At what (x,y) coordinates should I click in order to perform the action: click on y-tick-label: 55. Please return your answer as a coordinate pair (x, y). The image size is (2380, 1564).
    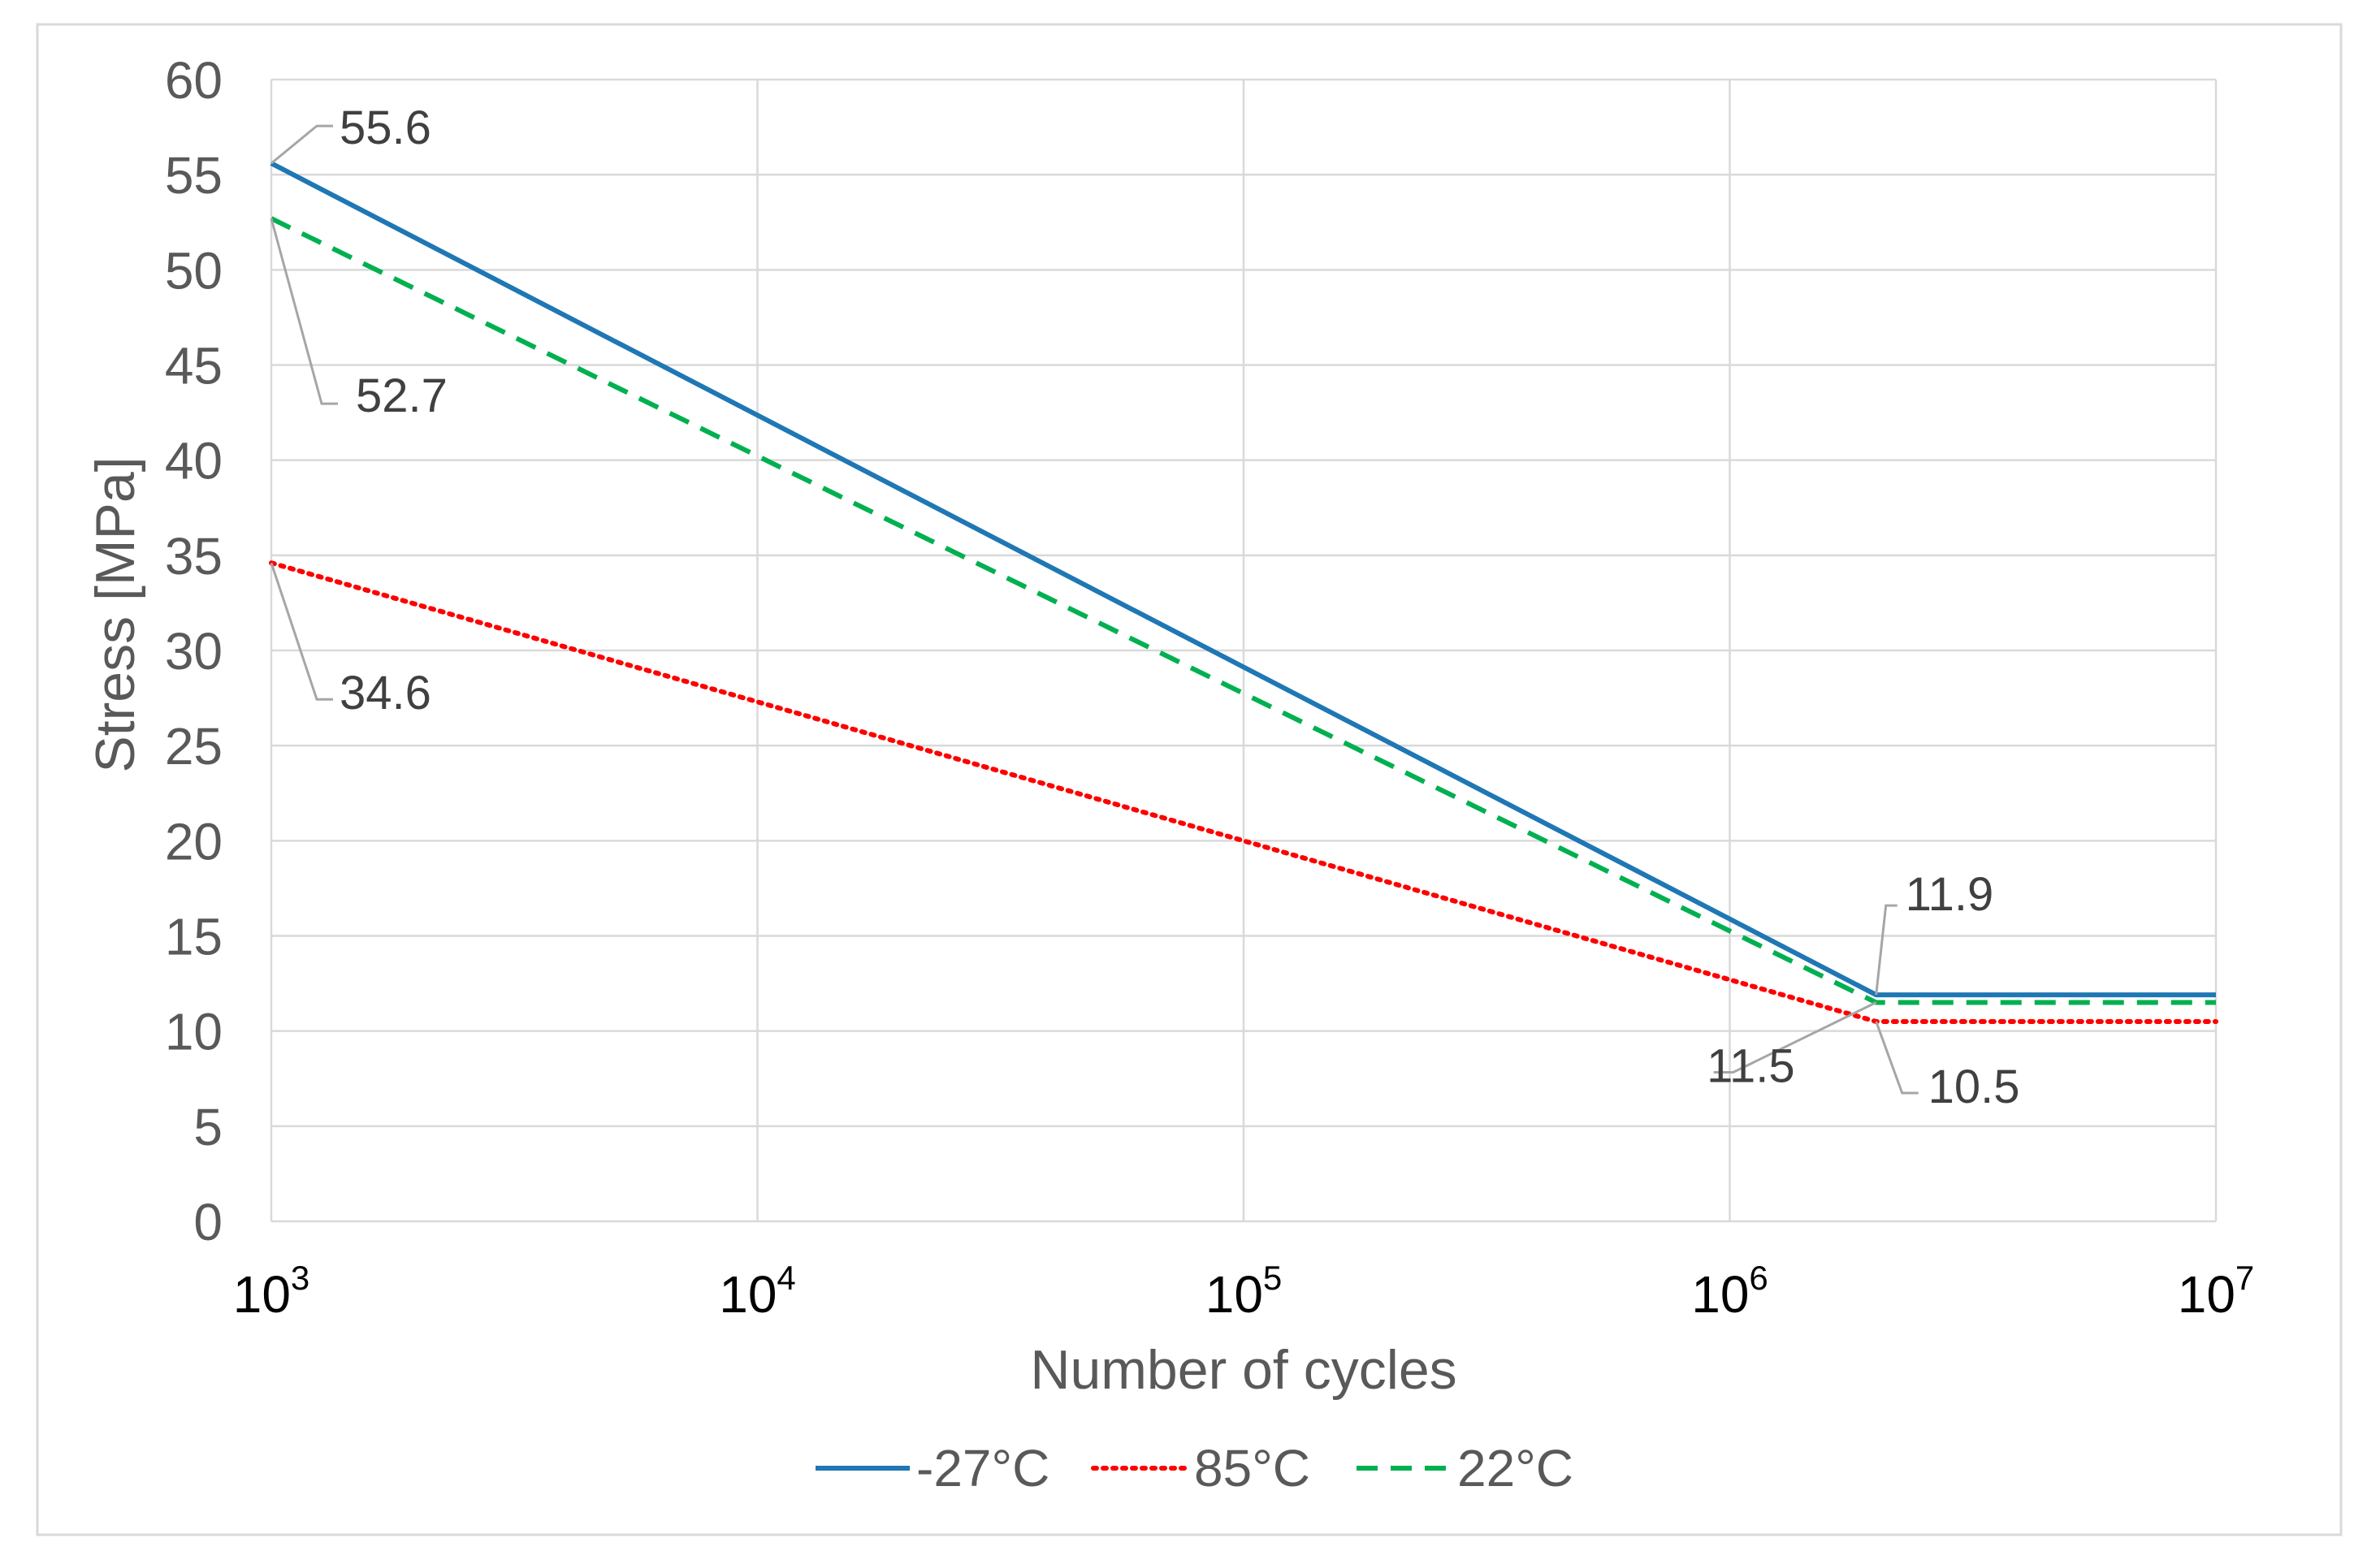
    Looking at the image, I should click on (194, 175).